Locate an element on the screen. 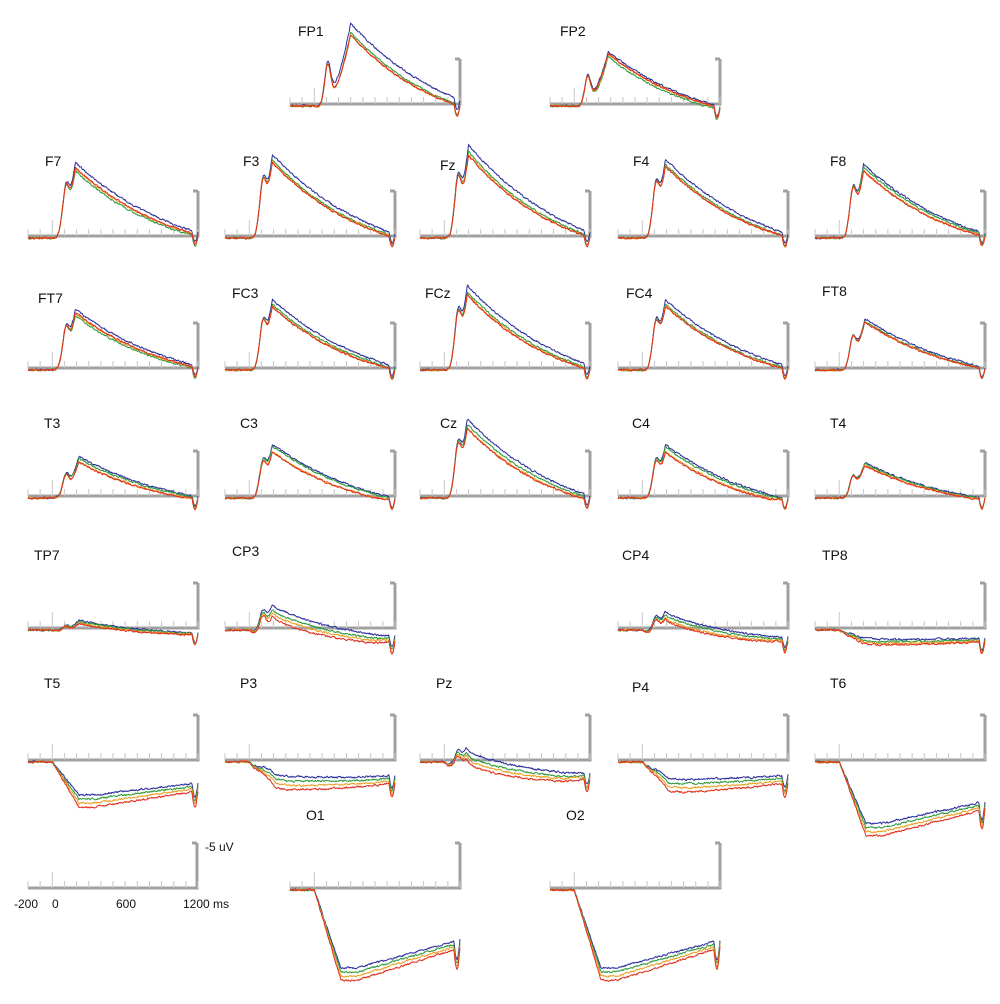  channel-label: F3 is located at coordinates (251, 161).